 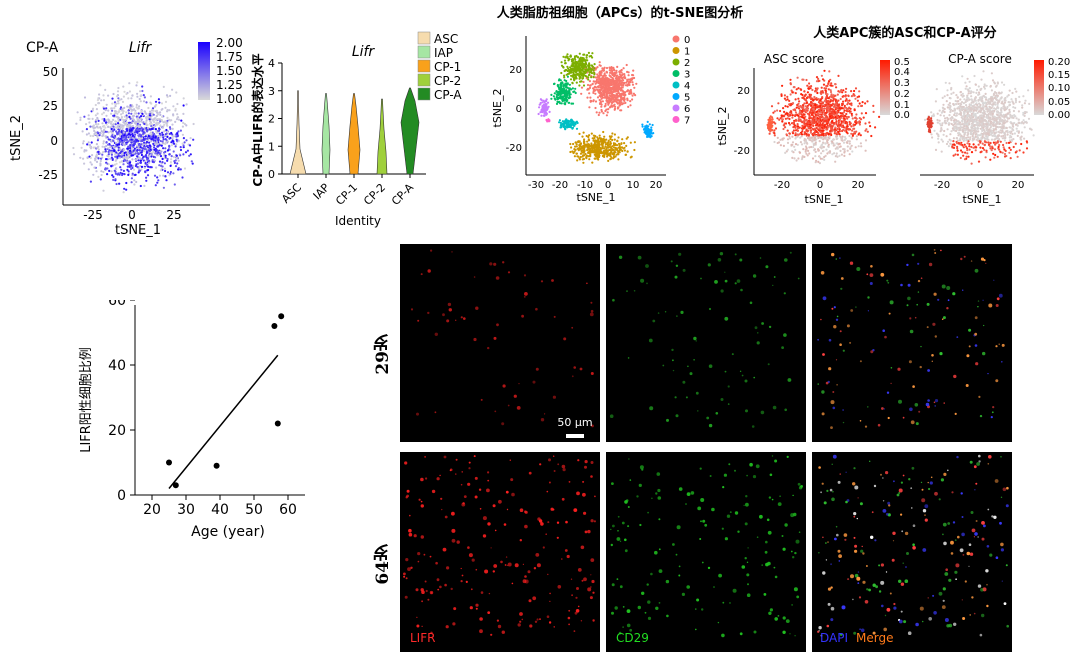 I want to click on colorbar-tick: 0.4, so click(x=902, y=72).